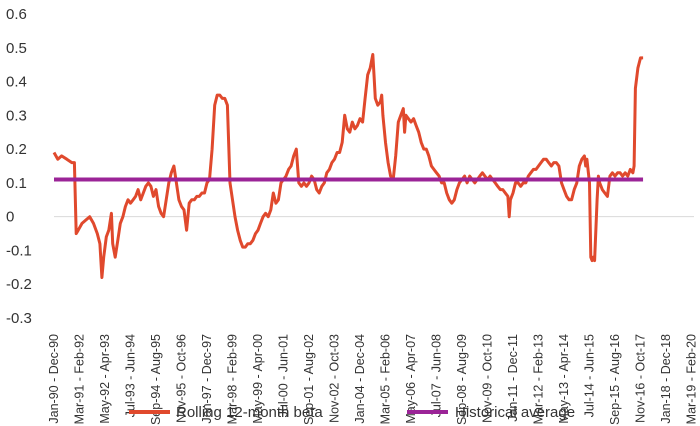 This screenshot has width=700, height=426. What do you see at coordinates (352, 412) in the screenshot?
I see `legend: Rolling 12-month beta Historical average` at bounding box center [352, 412].